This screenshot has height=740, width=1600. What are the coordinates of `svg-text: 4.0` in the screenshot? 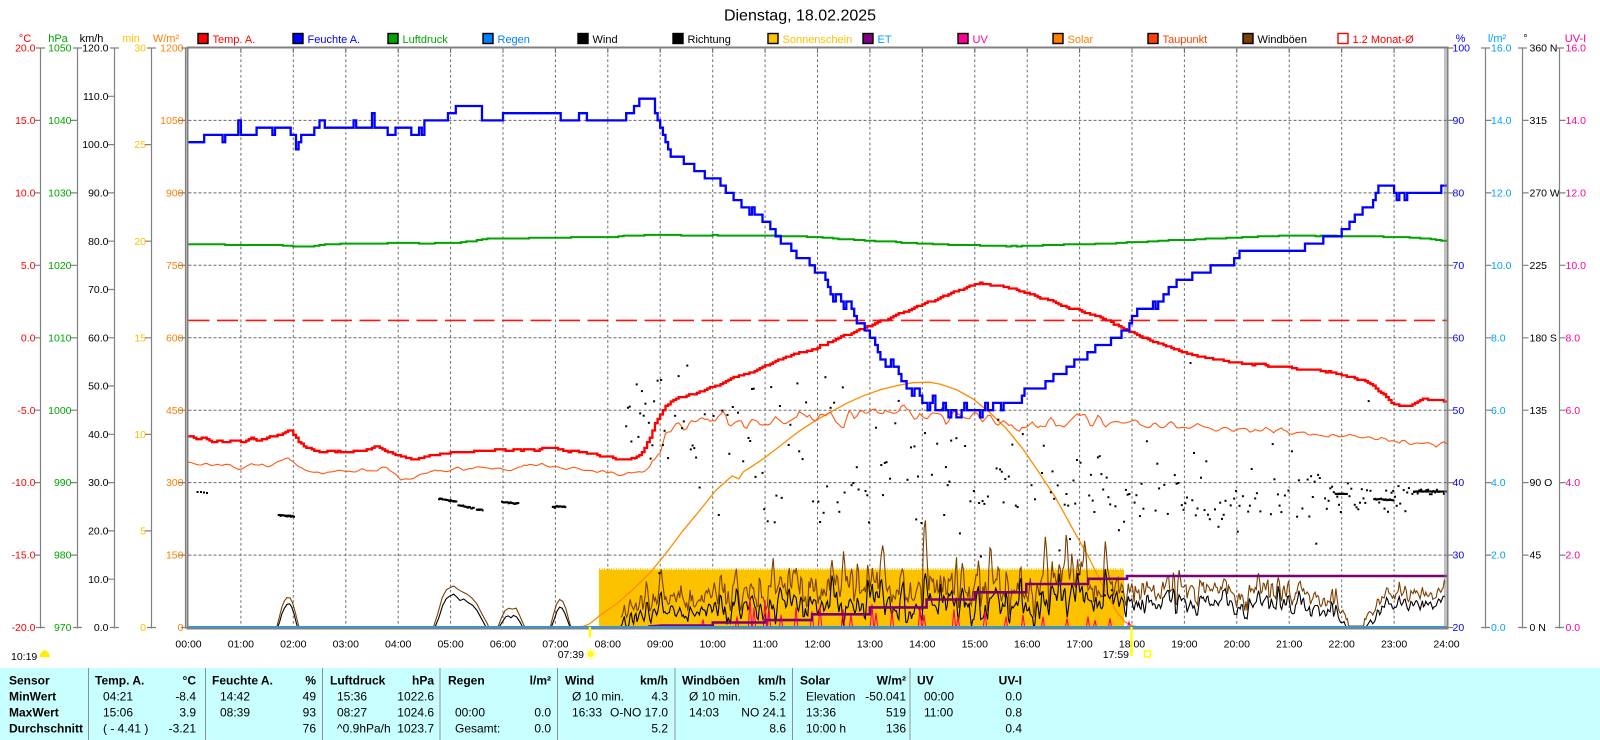 It's located at (1573, 483).